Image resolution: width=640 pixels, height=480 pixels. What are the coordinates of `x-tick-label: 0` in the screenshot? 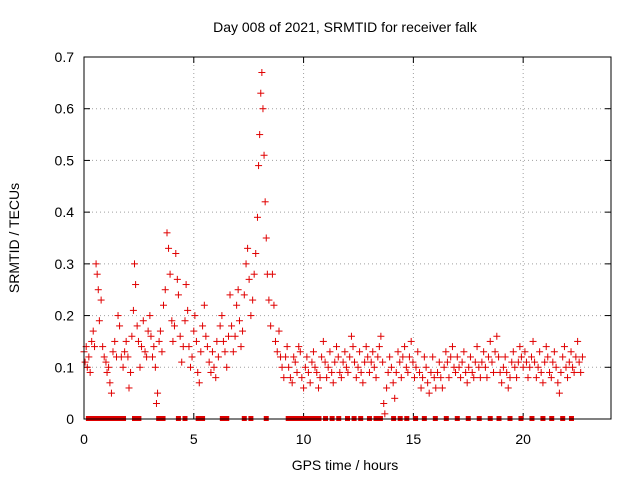 It's located at (84, 439).